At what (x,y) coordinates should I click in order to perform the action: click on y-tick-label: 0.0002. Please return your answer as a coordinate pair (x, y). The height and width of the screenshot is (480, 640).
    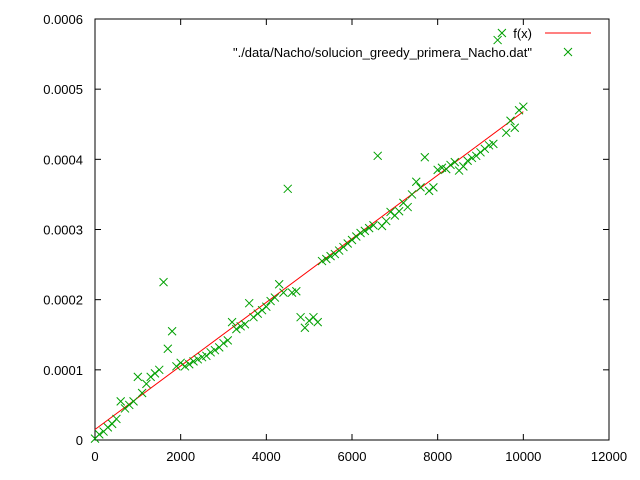
    Looking at the image, I should click on (63, 300).